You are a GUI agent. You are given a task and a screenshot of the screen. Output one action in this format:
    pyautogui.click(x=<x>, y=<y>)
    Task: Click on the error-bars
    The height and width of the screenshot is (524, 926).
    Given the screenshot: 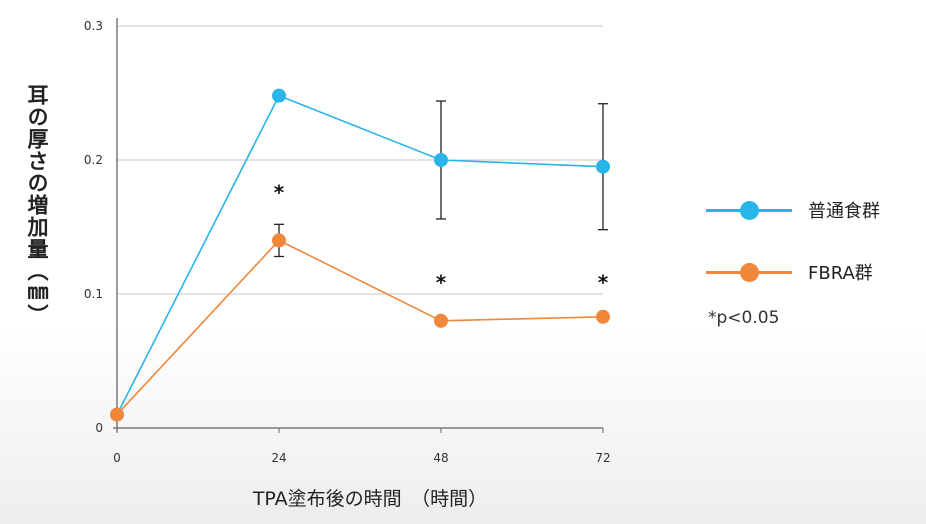 What is the action you would take?
    pyautogui.click(x=441, y=179)
    